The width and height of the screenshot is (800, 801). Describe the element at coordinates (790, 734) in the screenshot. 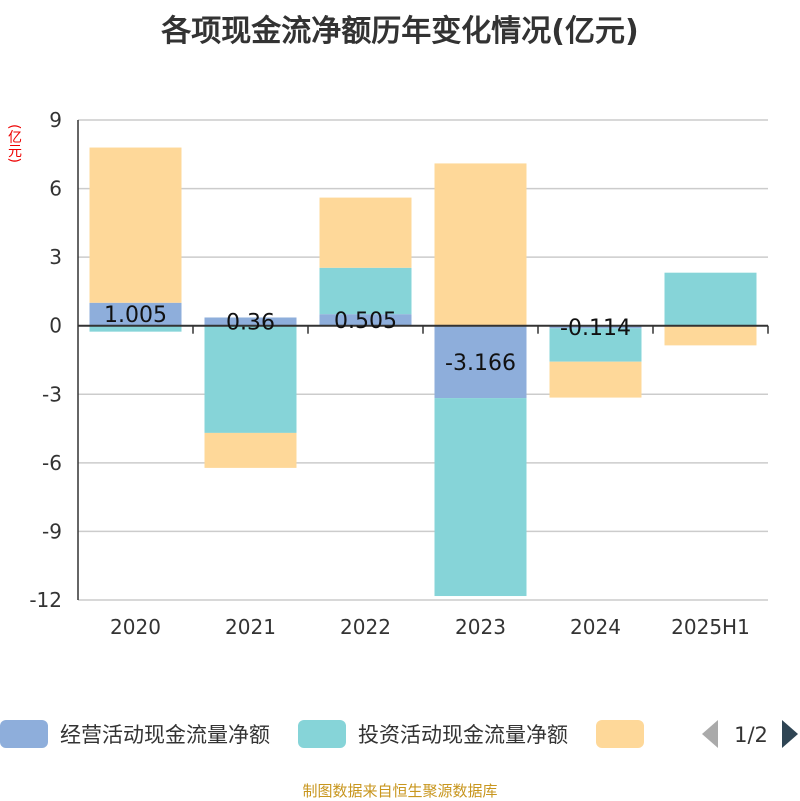

I see `legend-next-icon` at that location.